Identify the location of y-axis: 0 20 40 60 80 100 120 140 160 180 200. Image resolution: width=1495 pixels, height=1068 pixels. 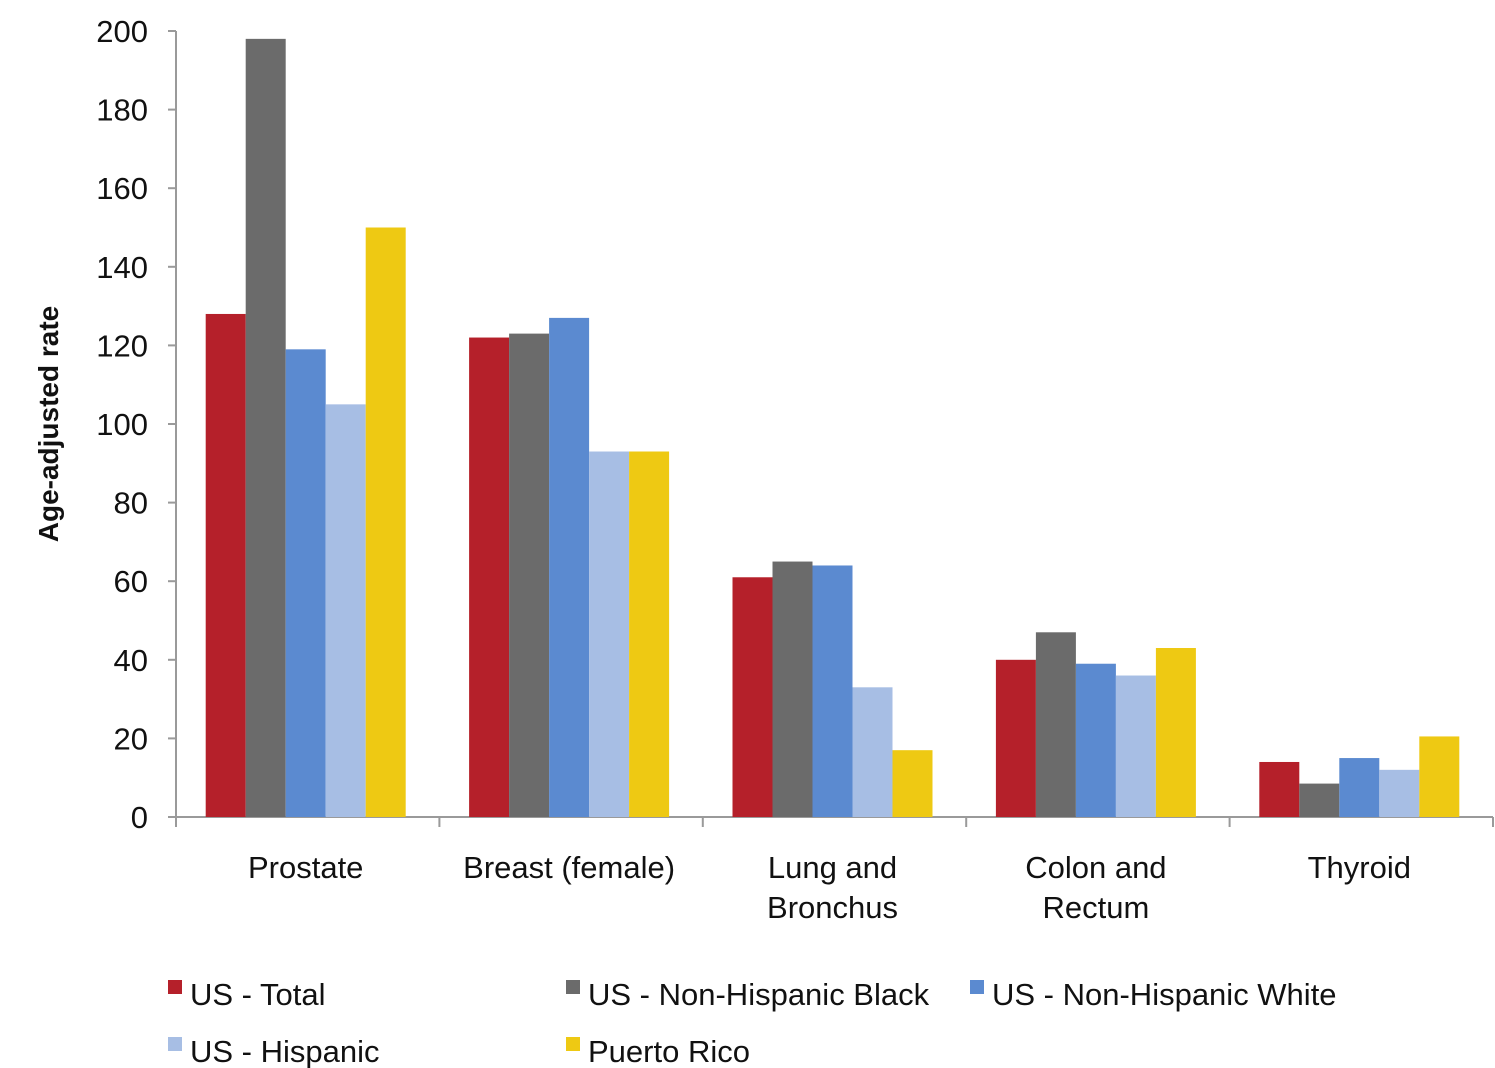
(136, 424).